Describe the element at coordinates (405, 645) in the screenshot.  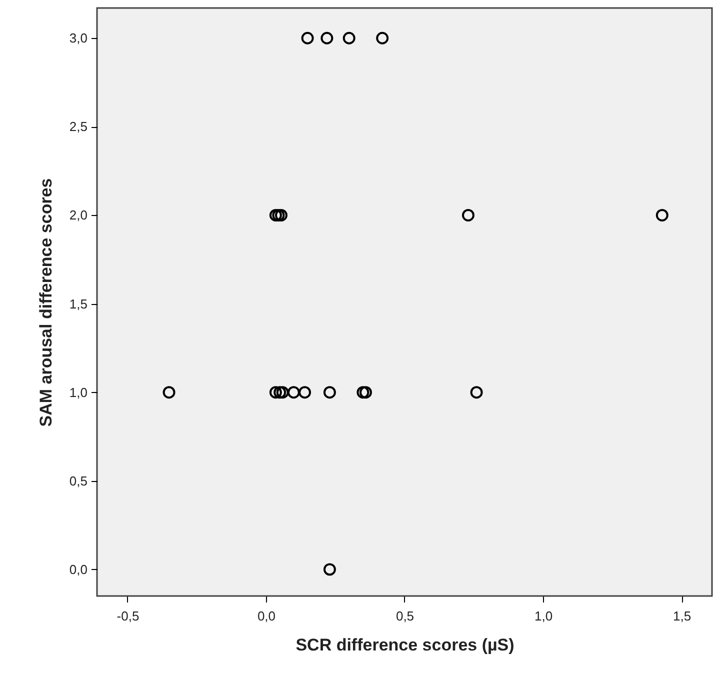
I see `x-axis-title: SCR difference scores (µS)` at that location.